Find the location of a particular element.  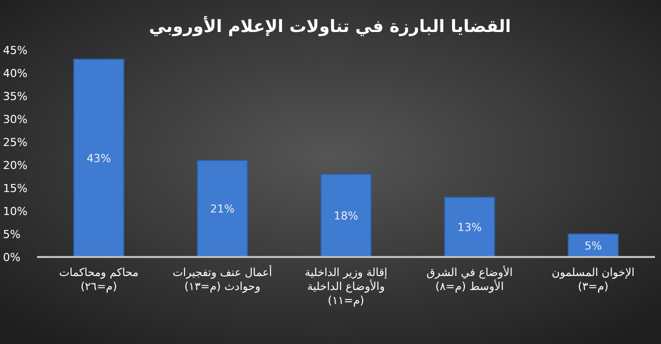

x-tick-label: أعمال عنف وتفجيرات وحوادث (م=١٣) is located at coordinates (222, 279).